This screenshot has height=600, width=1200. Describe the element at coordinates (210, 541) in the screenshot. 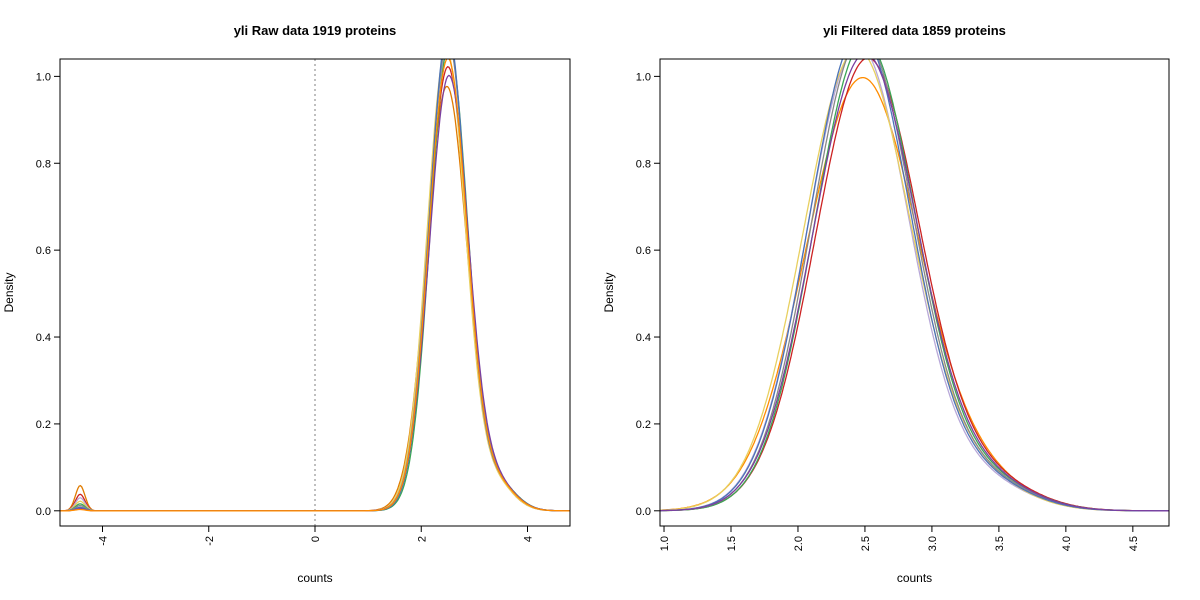

I see `x-tick-label: -2` at that location.